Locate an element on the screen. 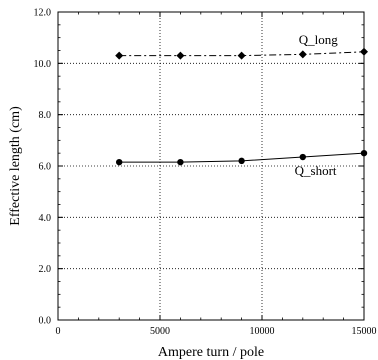  y-tick-label: 12.0 is located at coordinates (43, 13).